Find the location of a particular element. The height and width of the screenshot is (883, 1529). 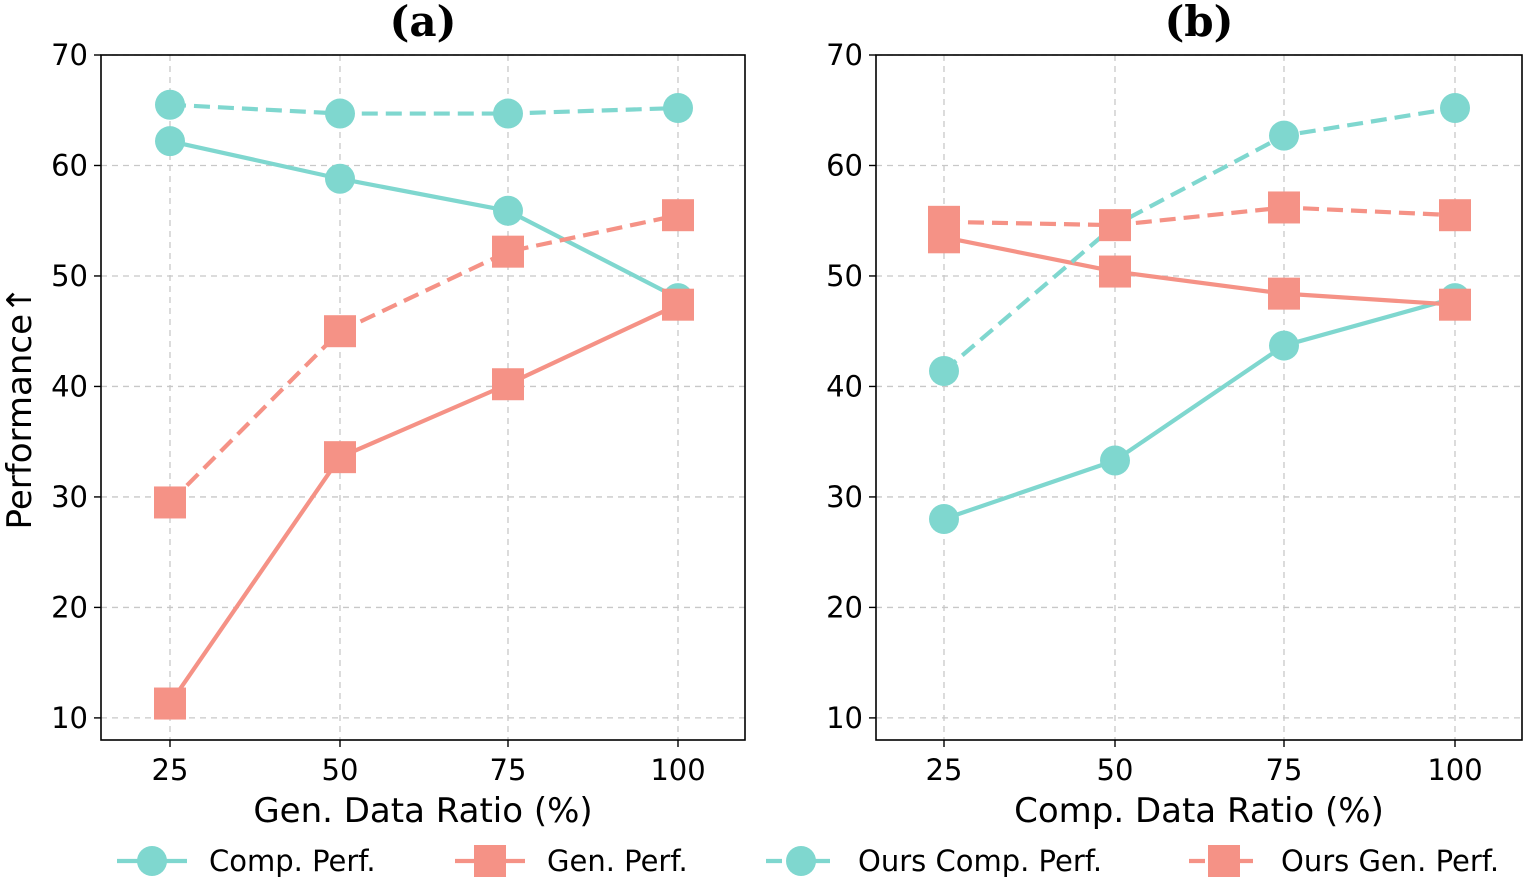

x-axis-label: Comp. Data Ratio (%) is located at coordinates (1199, 811).